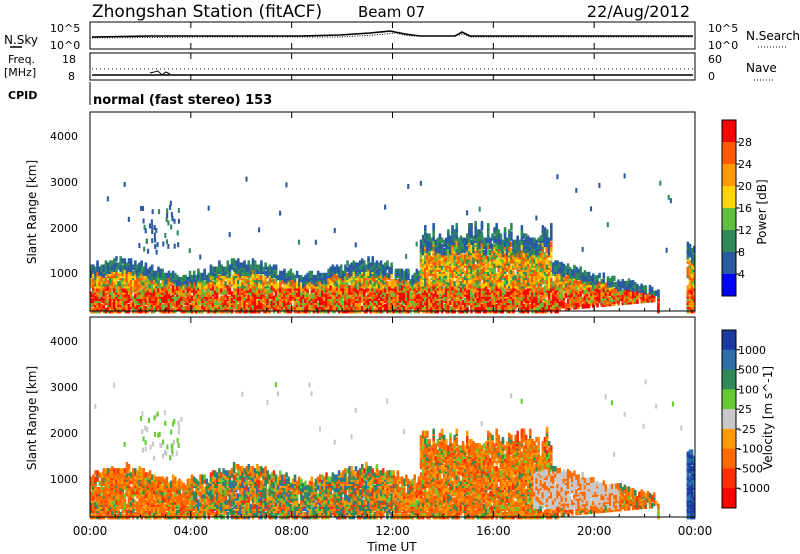 The width and height of the screenshot is (800, 554). I want to click on freq-excursion, so click(160, 73).